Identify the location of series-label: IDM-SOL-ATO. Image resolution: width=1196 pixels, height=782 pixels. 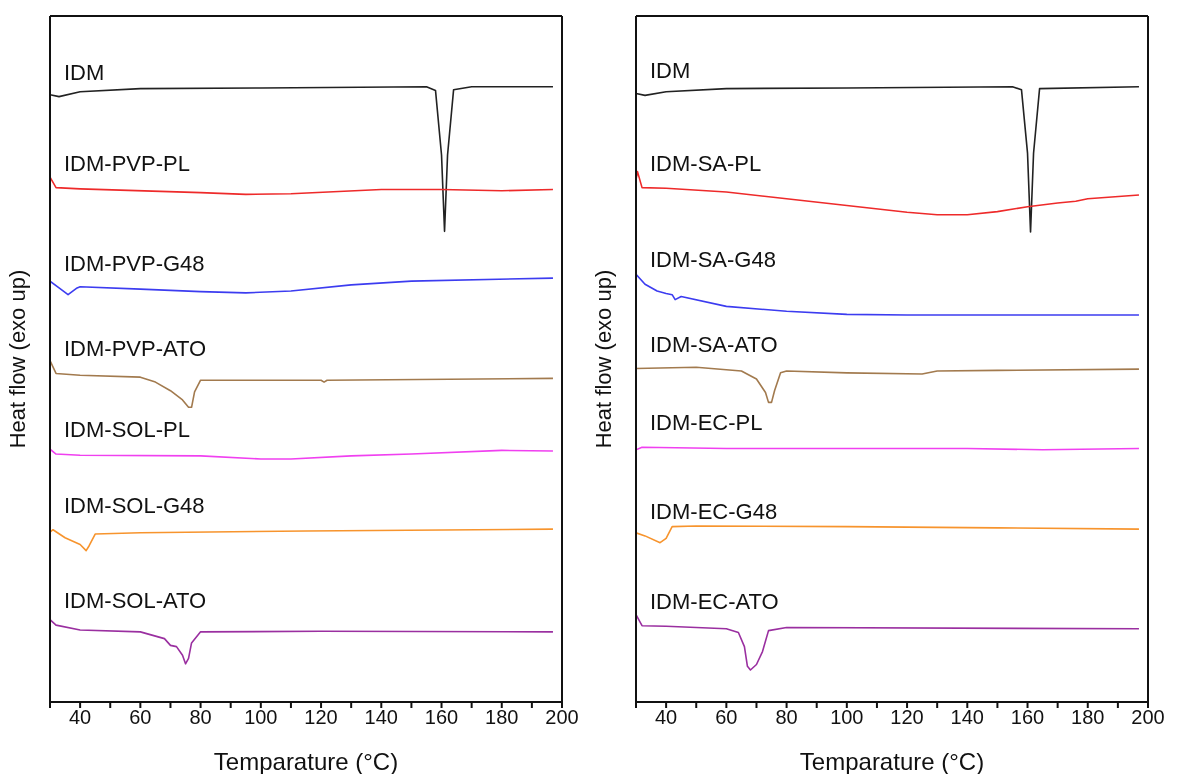
(135, 601).